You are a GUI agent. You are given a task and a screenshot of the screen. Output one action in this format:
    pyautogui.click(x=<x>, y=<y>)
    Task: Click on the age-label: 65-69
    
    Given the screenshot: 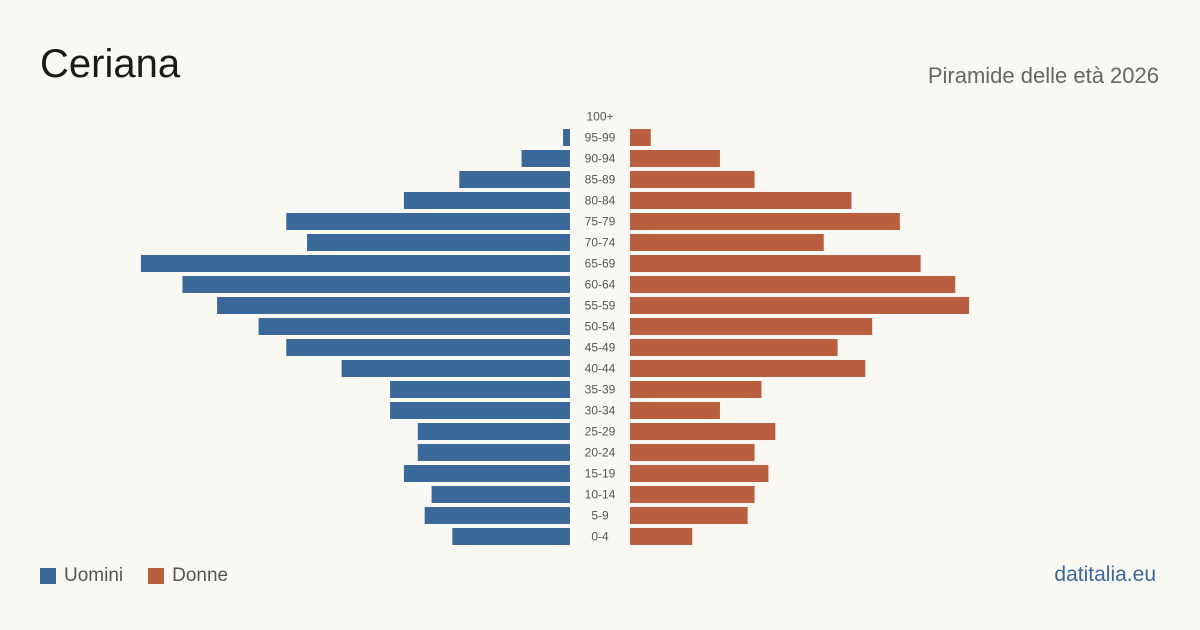 What is the action you would take?
    pyautogui.click(x=600, y=264)
    